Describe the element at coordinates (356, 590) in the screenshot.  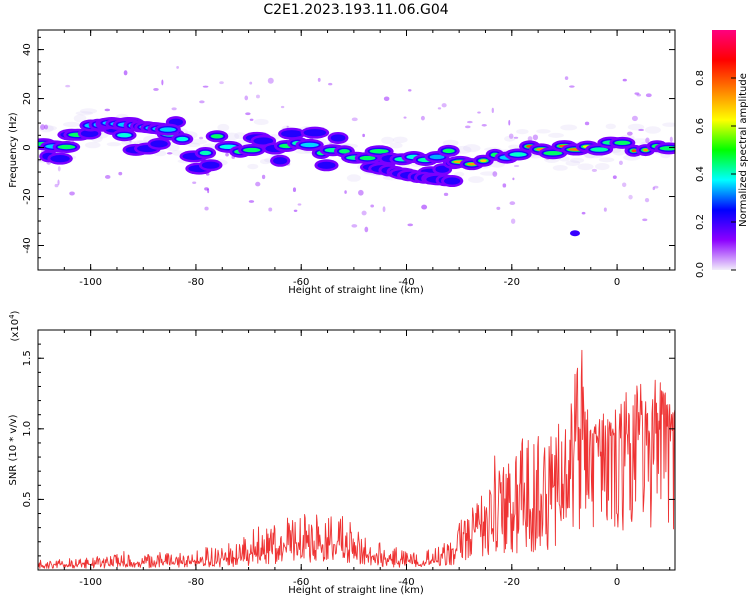
I see `snr-xlabel: Height of straight line (km)` at that location.